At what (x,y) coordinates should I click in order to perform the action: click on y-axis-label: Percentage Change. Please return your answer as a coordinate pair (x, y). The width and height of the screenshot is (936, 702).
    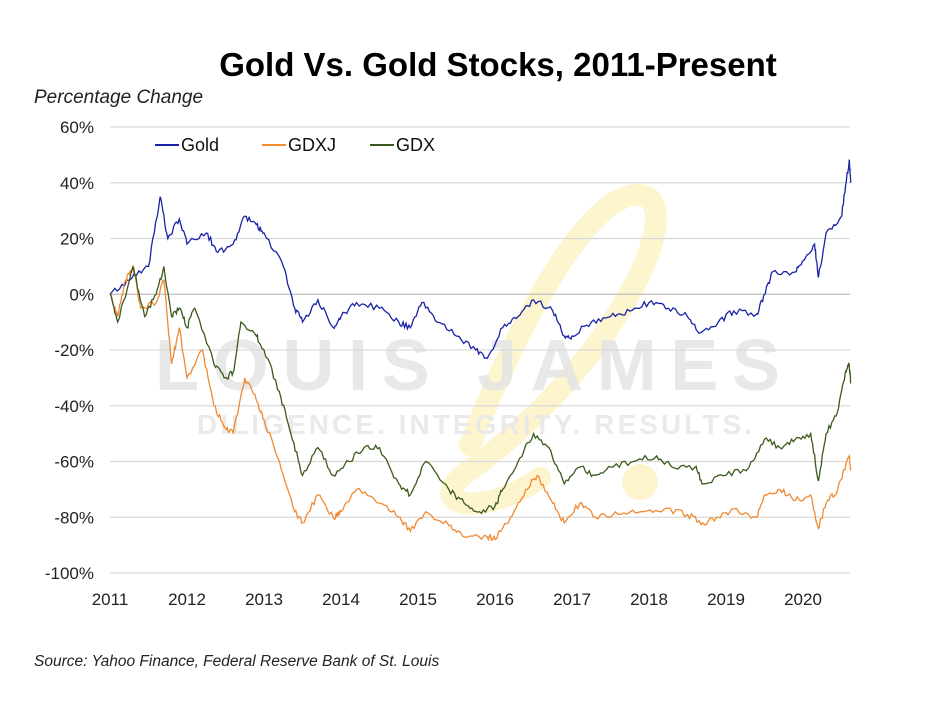
    Looking at the image, I should click on (118, 97).